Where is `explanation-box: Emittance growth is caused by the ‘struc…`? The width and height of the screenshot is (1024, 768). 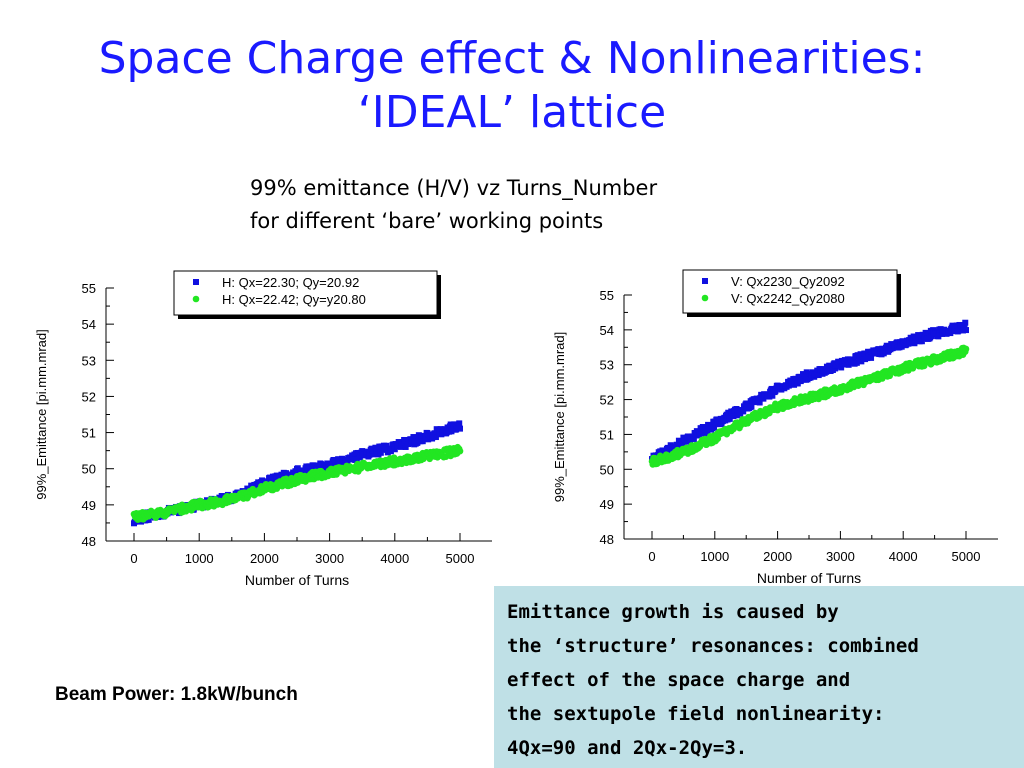 explanation-box: Emittance growth is caused by the ‘struc… is located at coordinates (759, 677).